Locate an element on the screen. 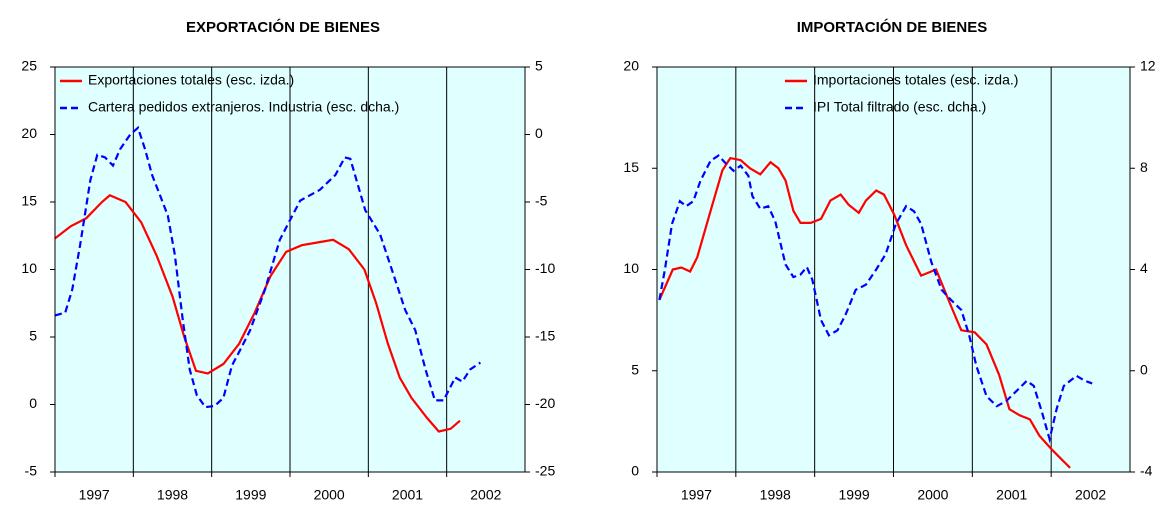  legend-label: IPI Total filtrado (esc. dcha.) is located at coordinates (899, 107).